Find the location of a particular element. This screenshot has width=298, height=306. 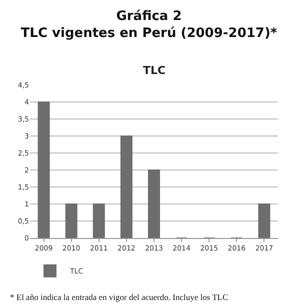

text: * El año indica la entrada en vigor del acuerdo. Incluye los TLC is located at coordinates (119, 297).